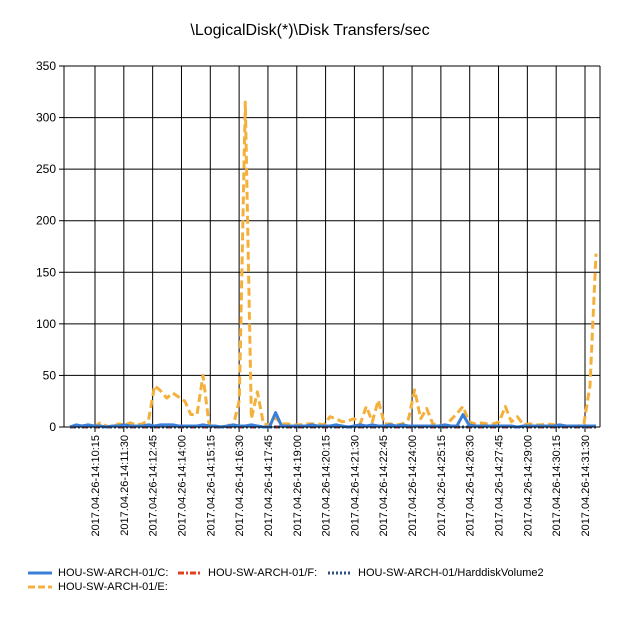 The image size is (620, 620). What do you see at coordinates (309, 30) in the screenshot?
I see `chart-title: \LogicalDisk(*)\Disk Transfers/sec` at bounding box center [309, 30].